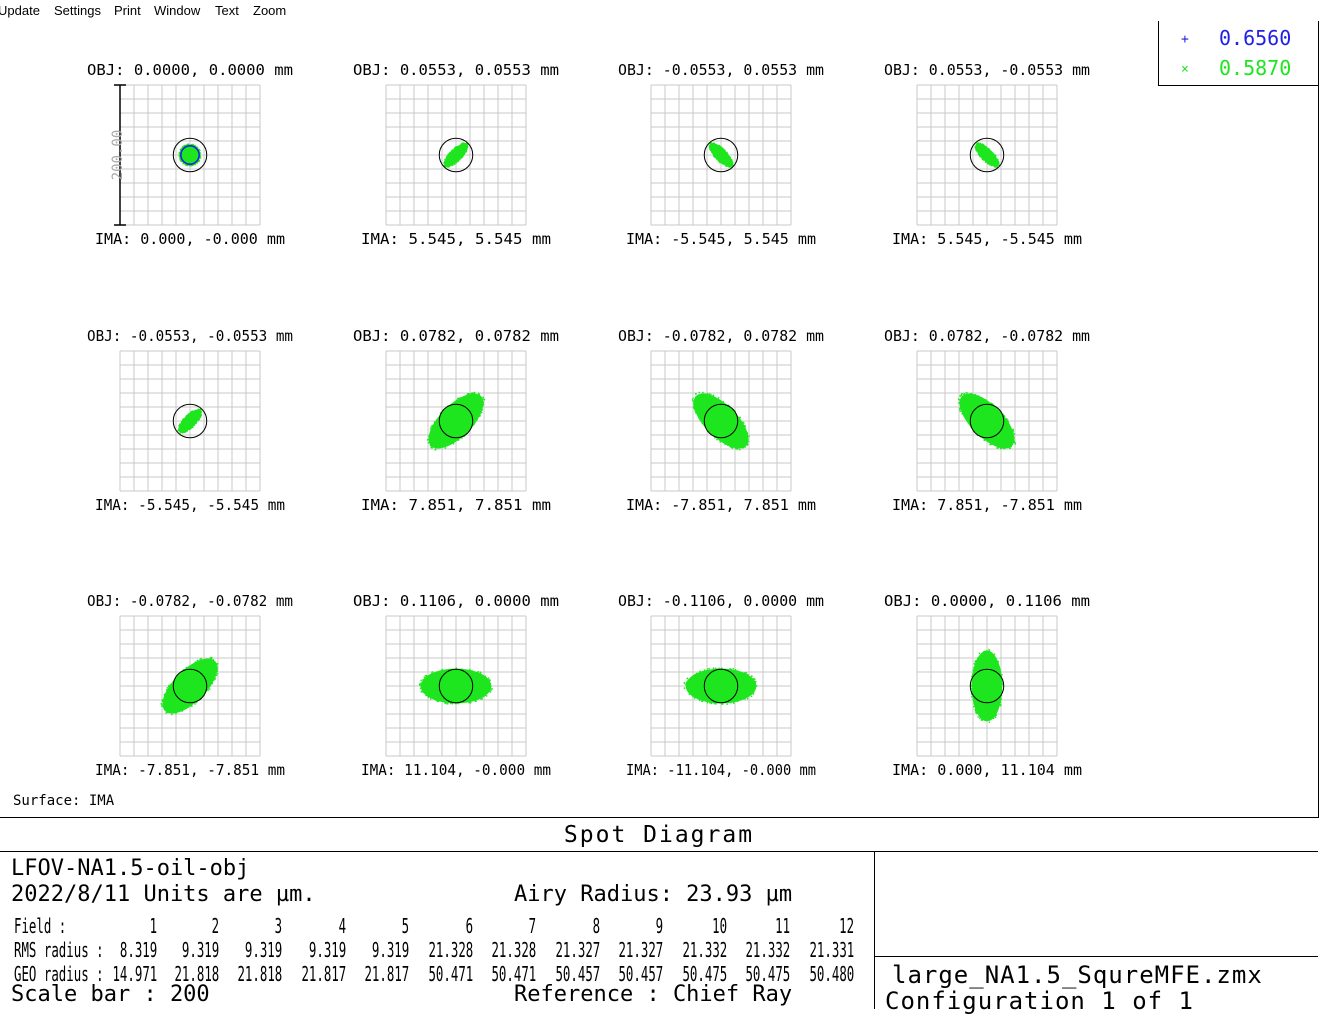  Describe the element at coordinates (59, 974) in the screenshot. I see `geo-row-label: GEO radius :` at that location.